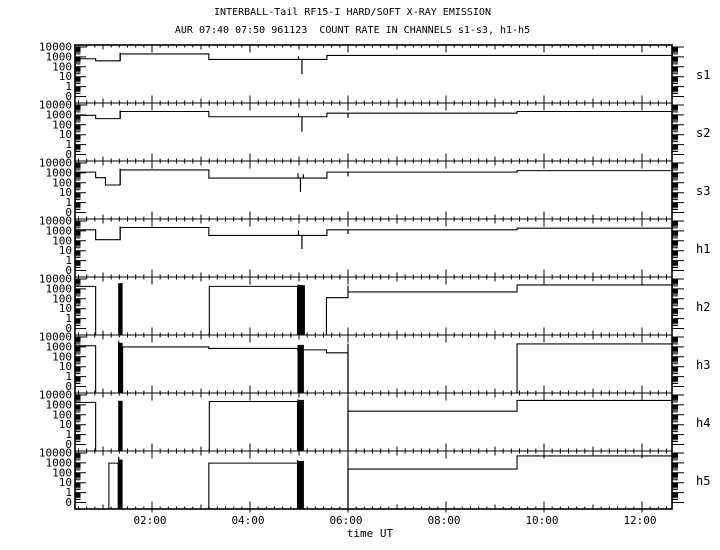 This screenshot has width=720, height=550. Describe the element at coordinates (345, 520) in the screenshot. I see `x-tick-label: 06:00` at that location.